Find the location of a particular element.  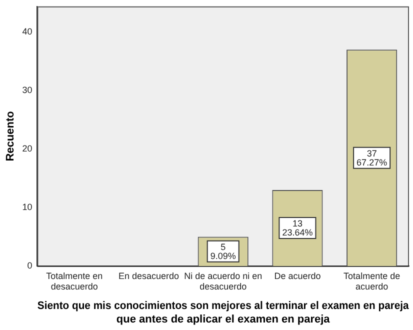

data-label: 5 9.09% is located at coordinates (223, 251).